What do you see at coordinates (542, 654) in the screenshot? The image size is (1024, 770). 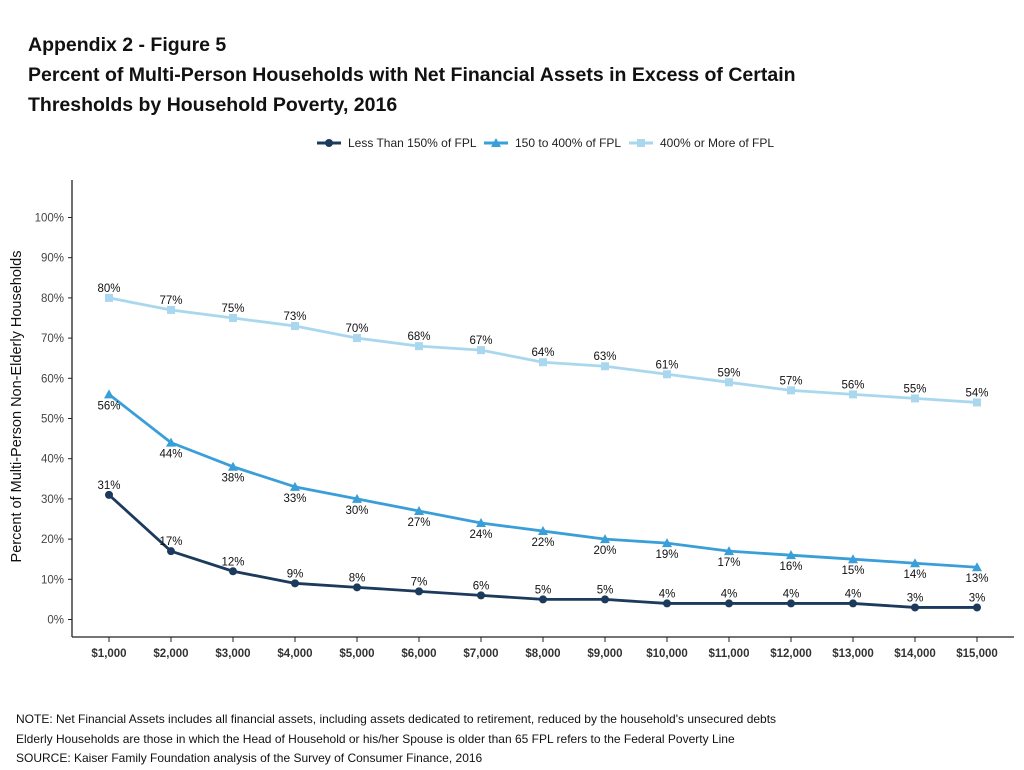 I see `x-tick-label: $8,000` at bounding box center [542, 654].